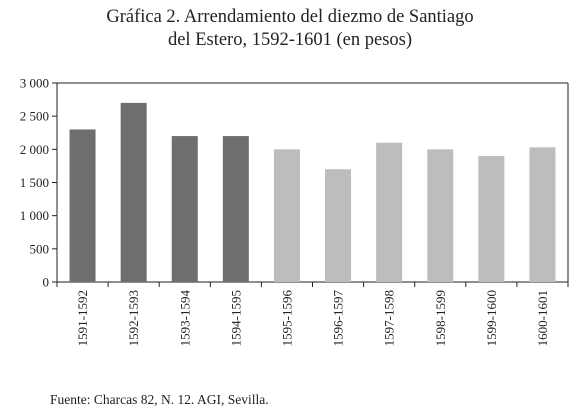  I want to click on y-tick-label: 2 000, so click(34, 149).